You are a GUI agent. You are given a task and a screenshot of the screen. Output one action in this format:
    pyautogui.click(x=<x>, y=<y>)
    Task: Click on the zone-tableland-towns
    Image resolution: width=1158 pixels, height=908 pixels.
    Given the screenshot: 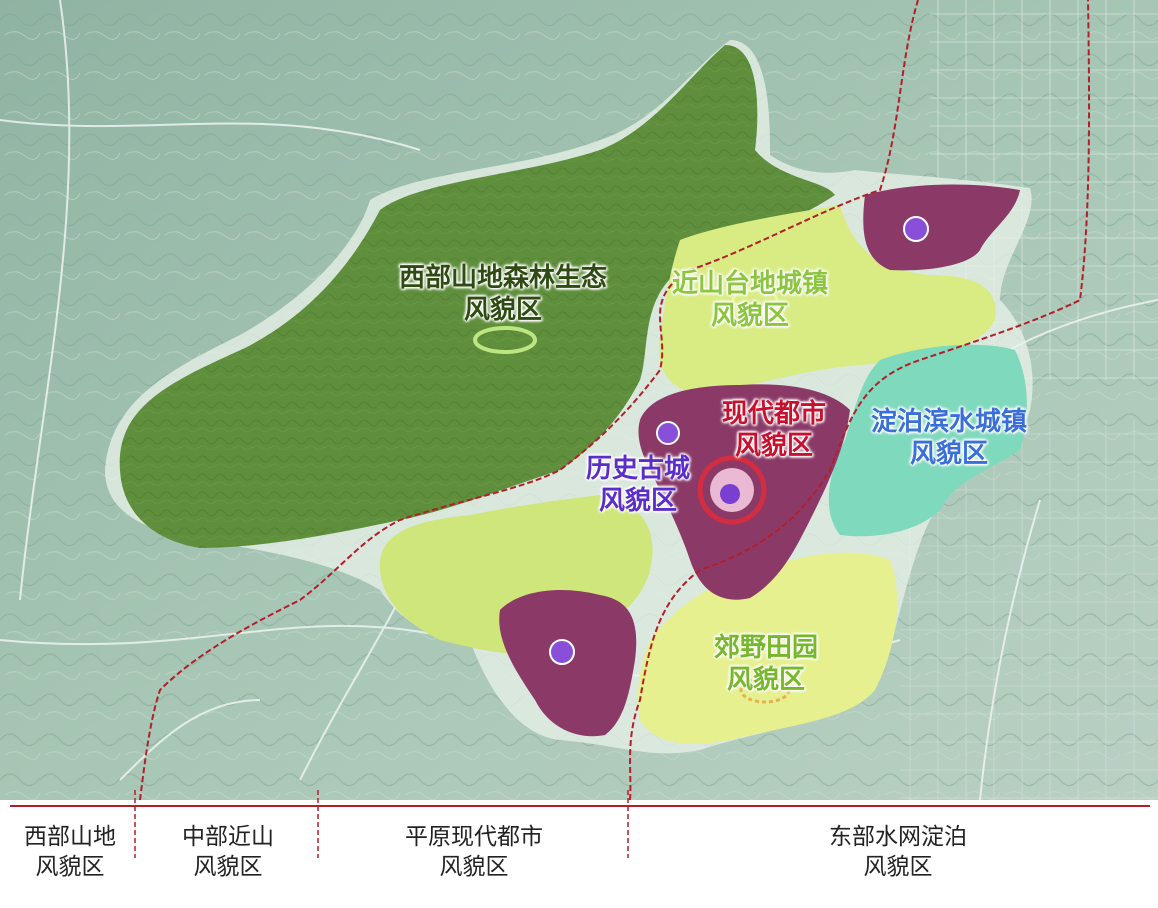 What is the action you would take?
    pyautogui.click(x=827, y=300)
    